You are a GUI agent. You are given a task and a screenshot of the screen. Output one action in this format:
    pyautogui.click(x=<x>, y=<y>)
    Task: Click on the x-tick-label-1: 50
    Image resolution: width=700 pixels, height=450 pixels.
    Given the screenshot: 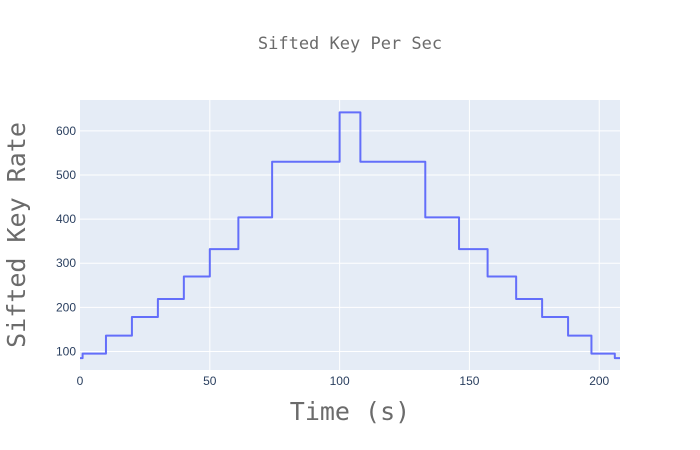 What is the action you would take?
    pyautogui.click(x=210, y=381)
    